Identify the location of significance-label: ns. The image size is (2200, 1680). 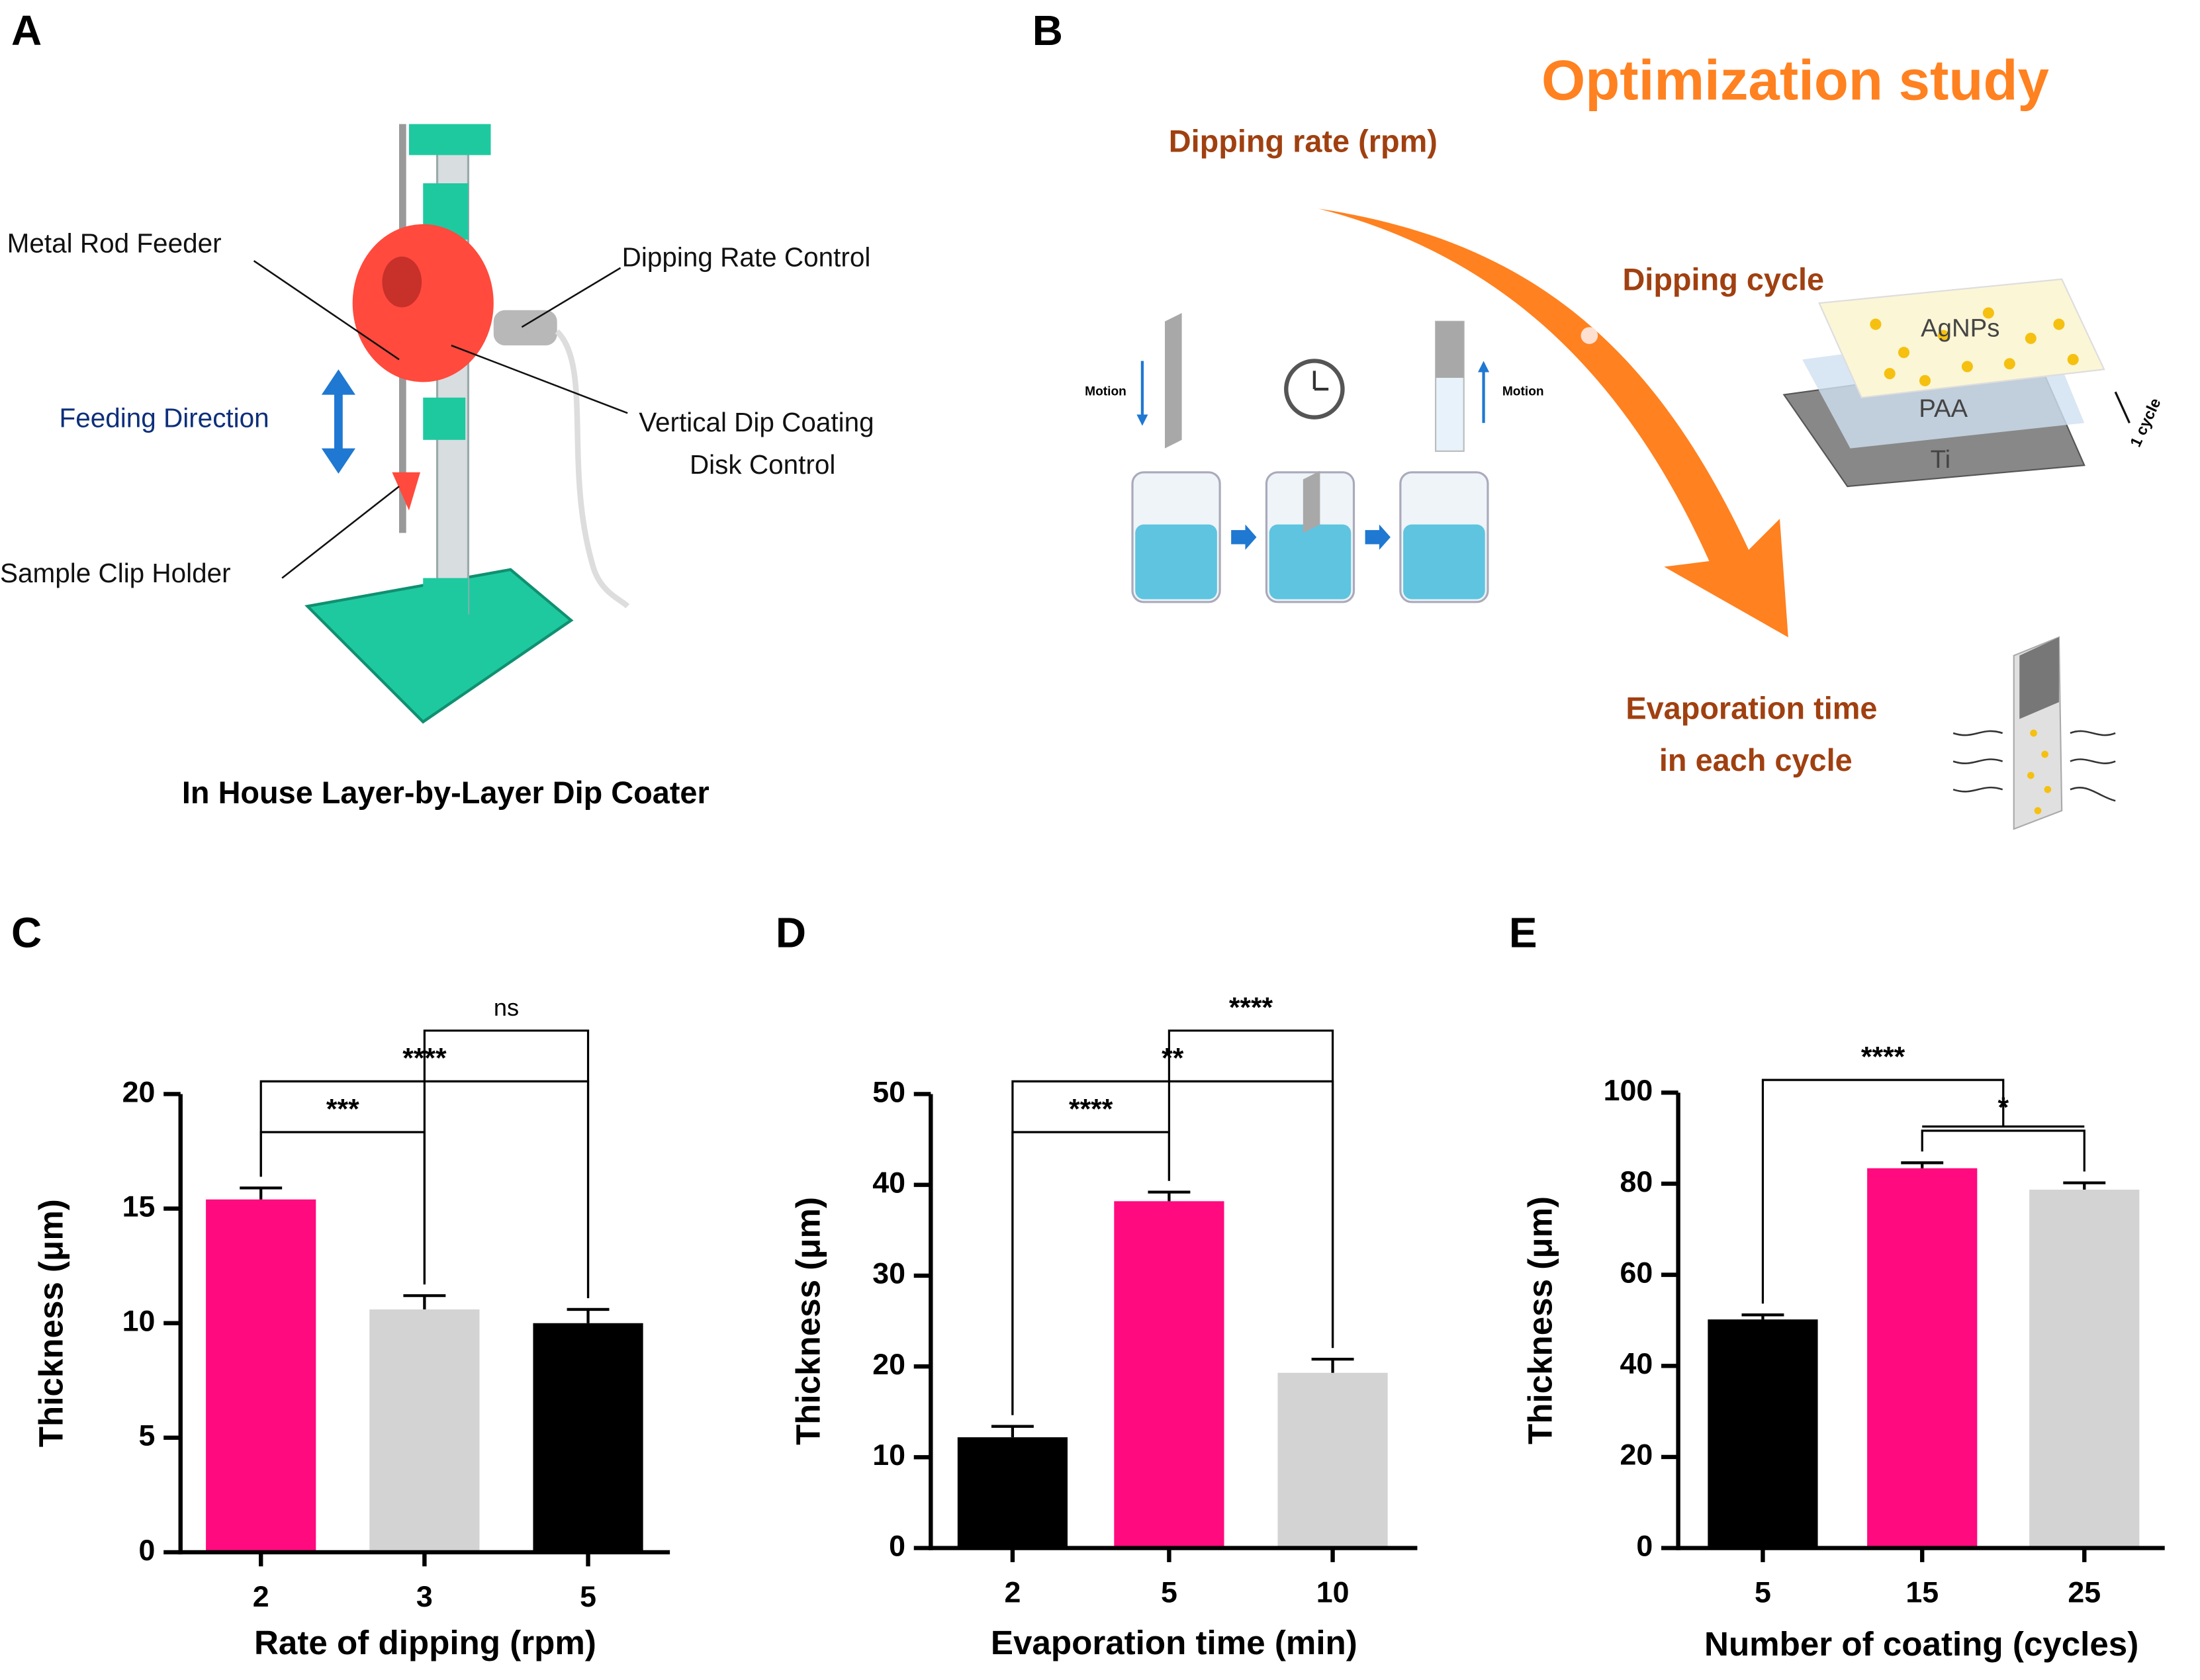
(507, 1007).